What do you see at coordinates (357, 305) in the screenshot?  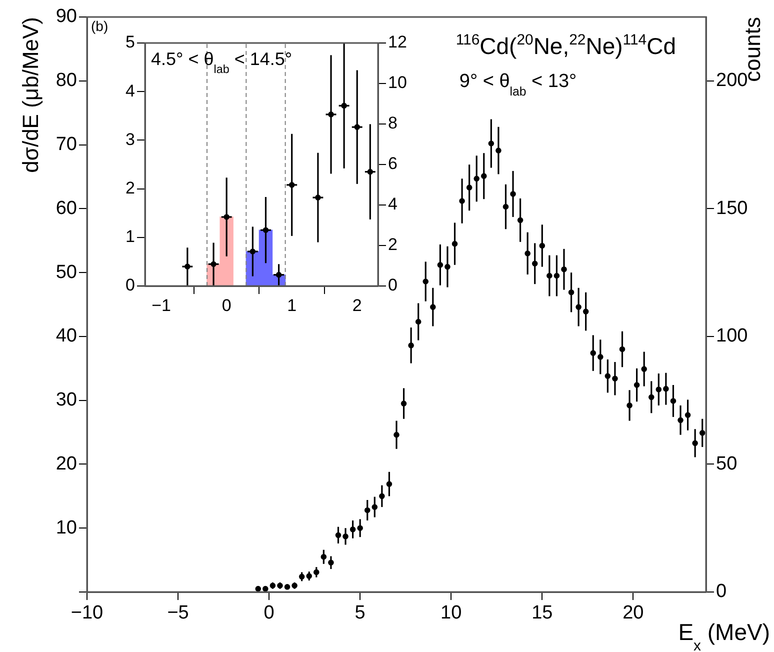 I see `x-tick-label: 2` at bounding box center [357, 305].